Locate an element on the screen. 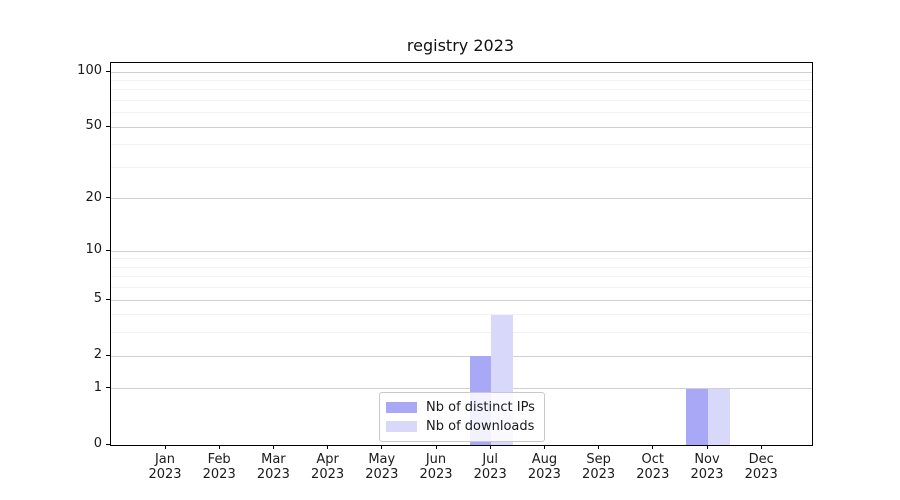 The height and width of the screenshot is (500, 900). x-axis-tick-label: Apr 2023 is located at coordinates (328, 467).